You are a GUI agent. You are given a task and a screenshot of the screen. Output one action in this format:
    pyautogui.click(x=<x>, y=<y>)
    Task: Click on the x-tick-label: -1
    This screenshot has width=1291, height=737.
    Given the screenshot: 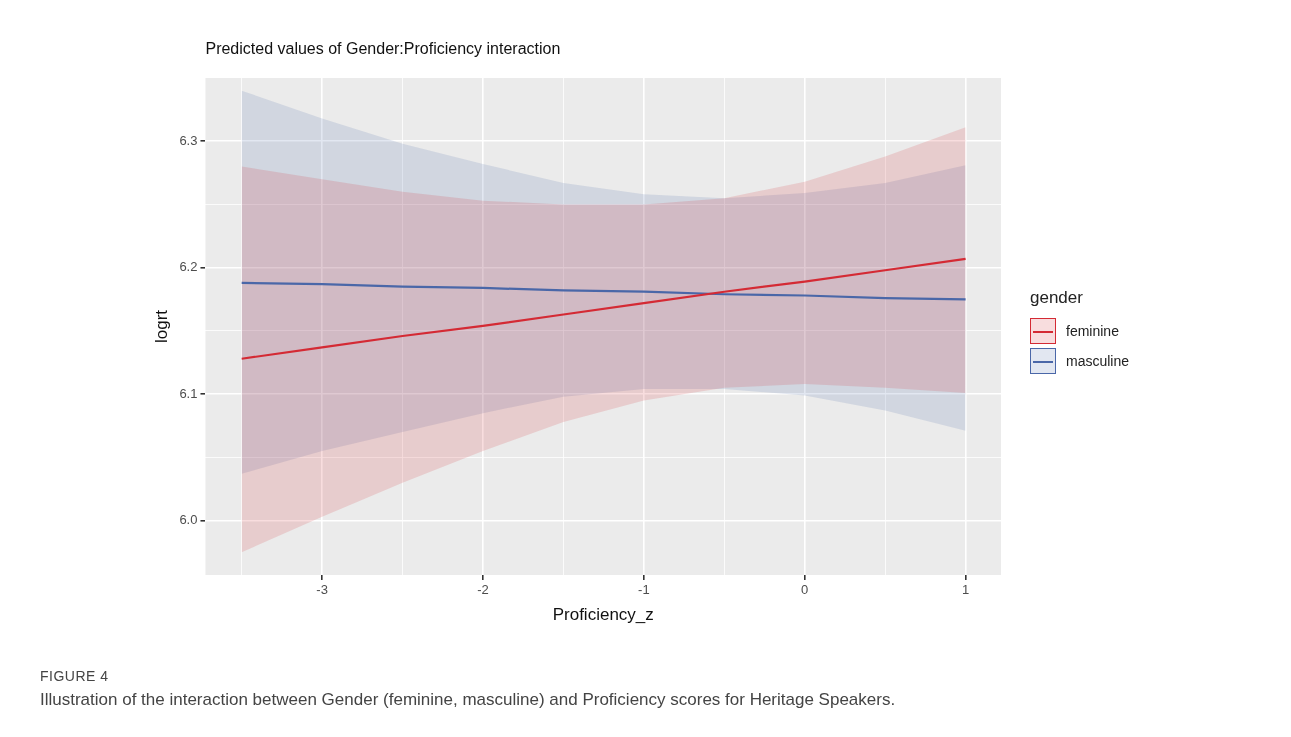 What is the action you would take?
    pyautogui.click(x=644, y=590)
    